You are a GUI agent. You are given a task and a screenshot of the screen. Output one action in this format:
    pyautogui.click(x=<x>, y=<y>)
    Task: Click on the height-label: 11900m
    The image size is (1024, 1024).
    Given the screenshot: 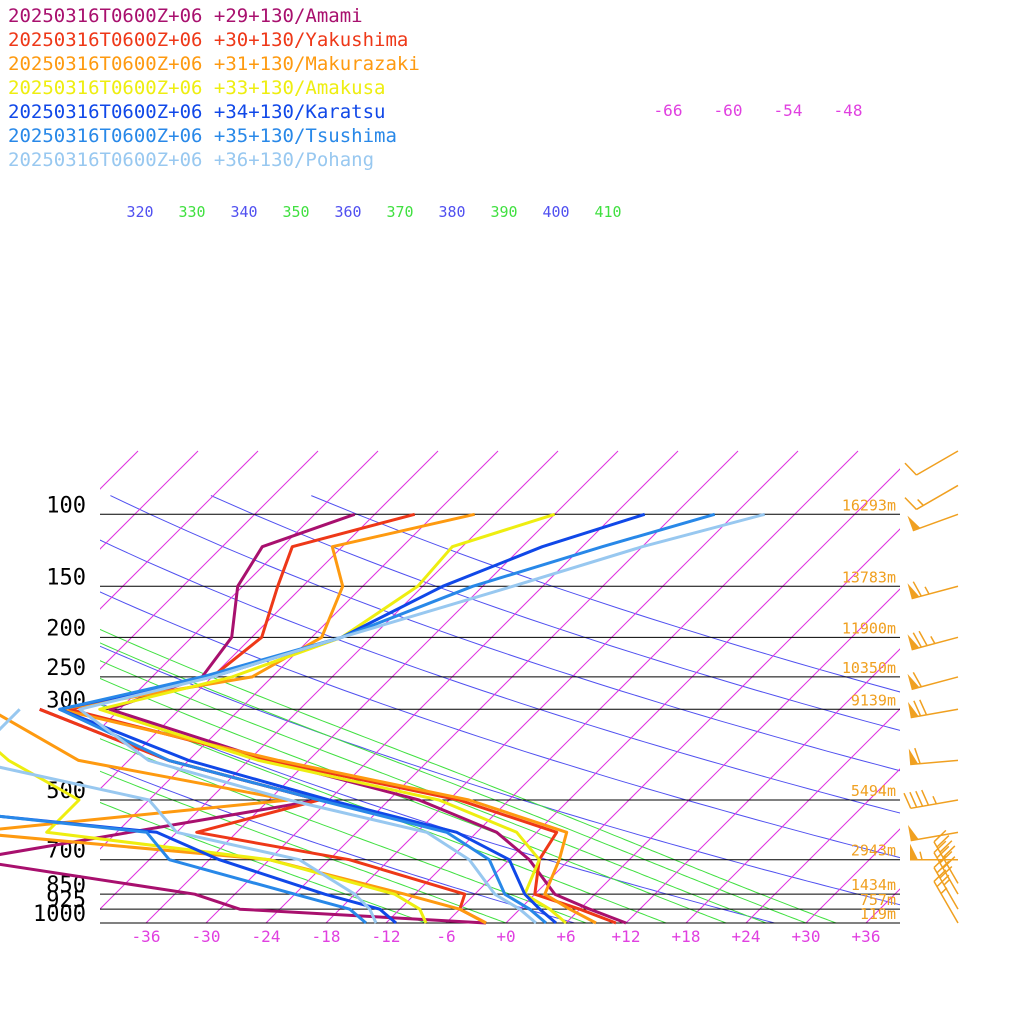 What is the action you would take?
    pyautogui.click(x=869, y=628)
    